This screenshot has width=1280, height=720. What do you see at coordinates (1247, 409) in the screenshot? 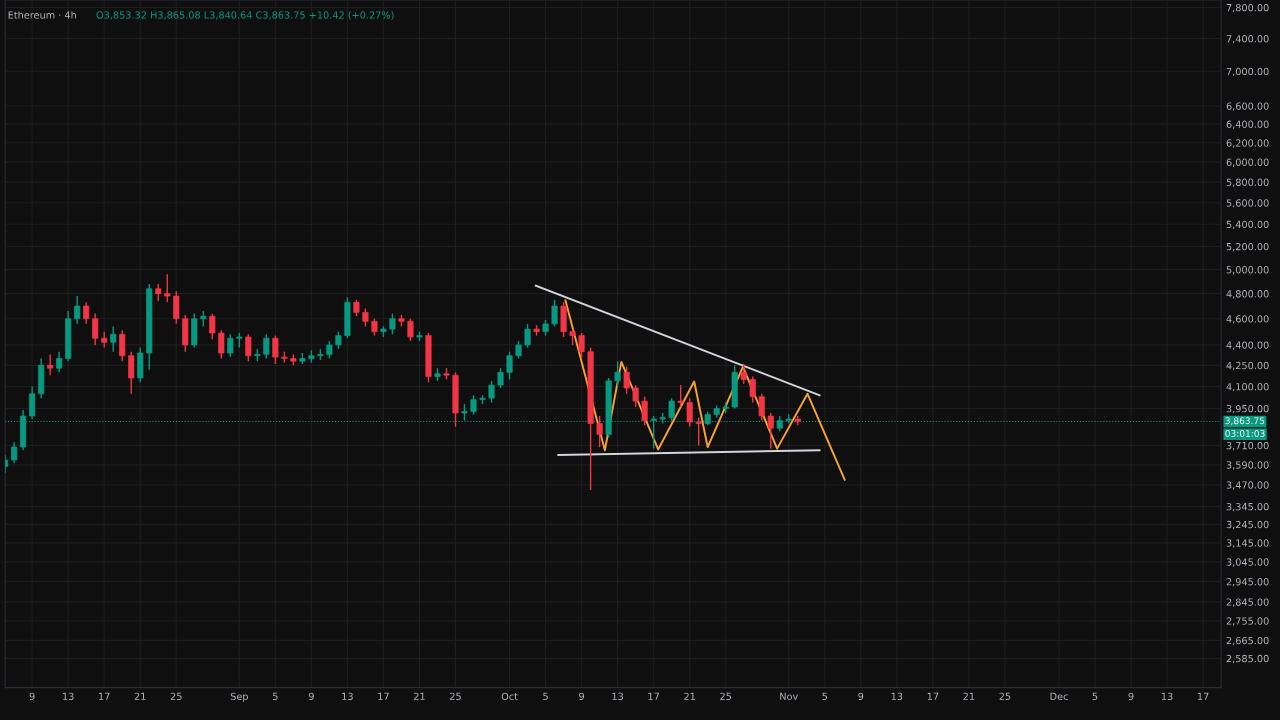
I see `y-tick-label: 3,950.00` at bounding box center [1247, 409].